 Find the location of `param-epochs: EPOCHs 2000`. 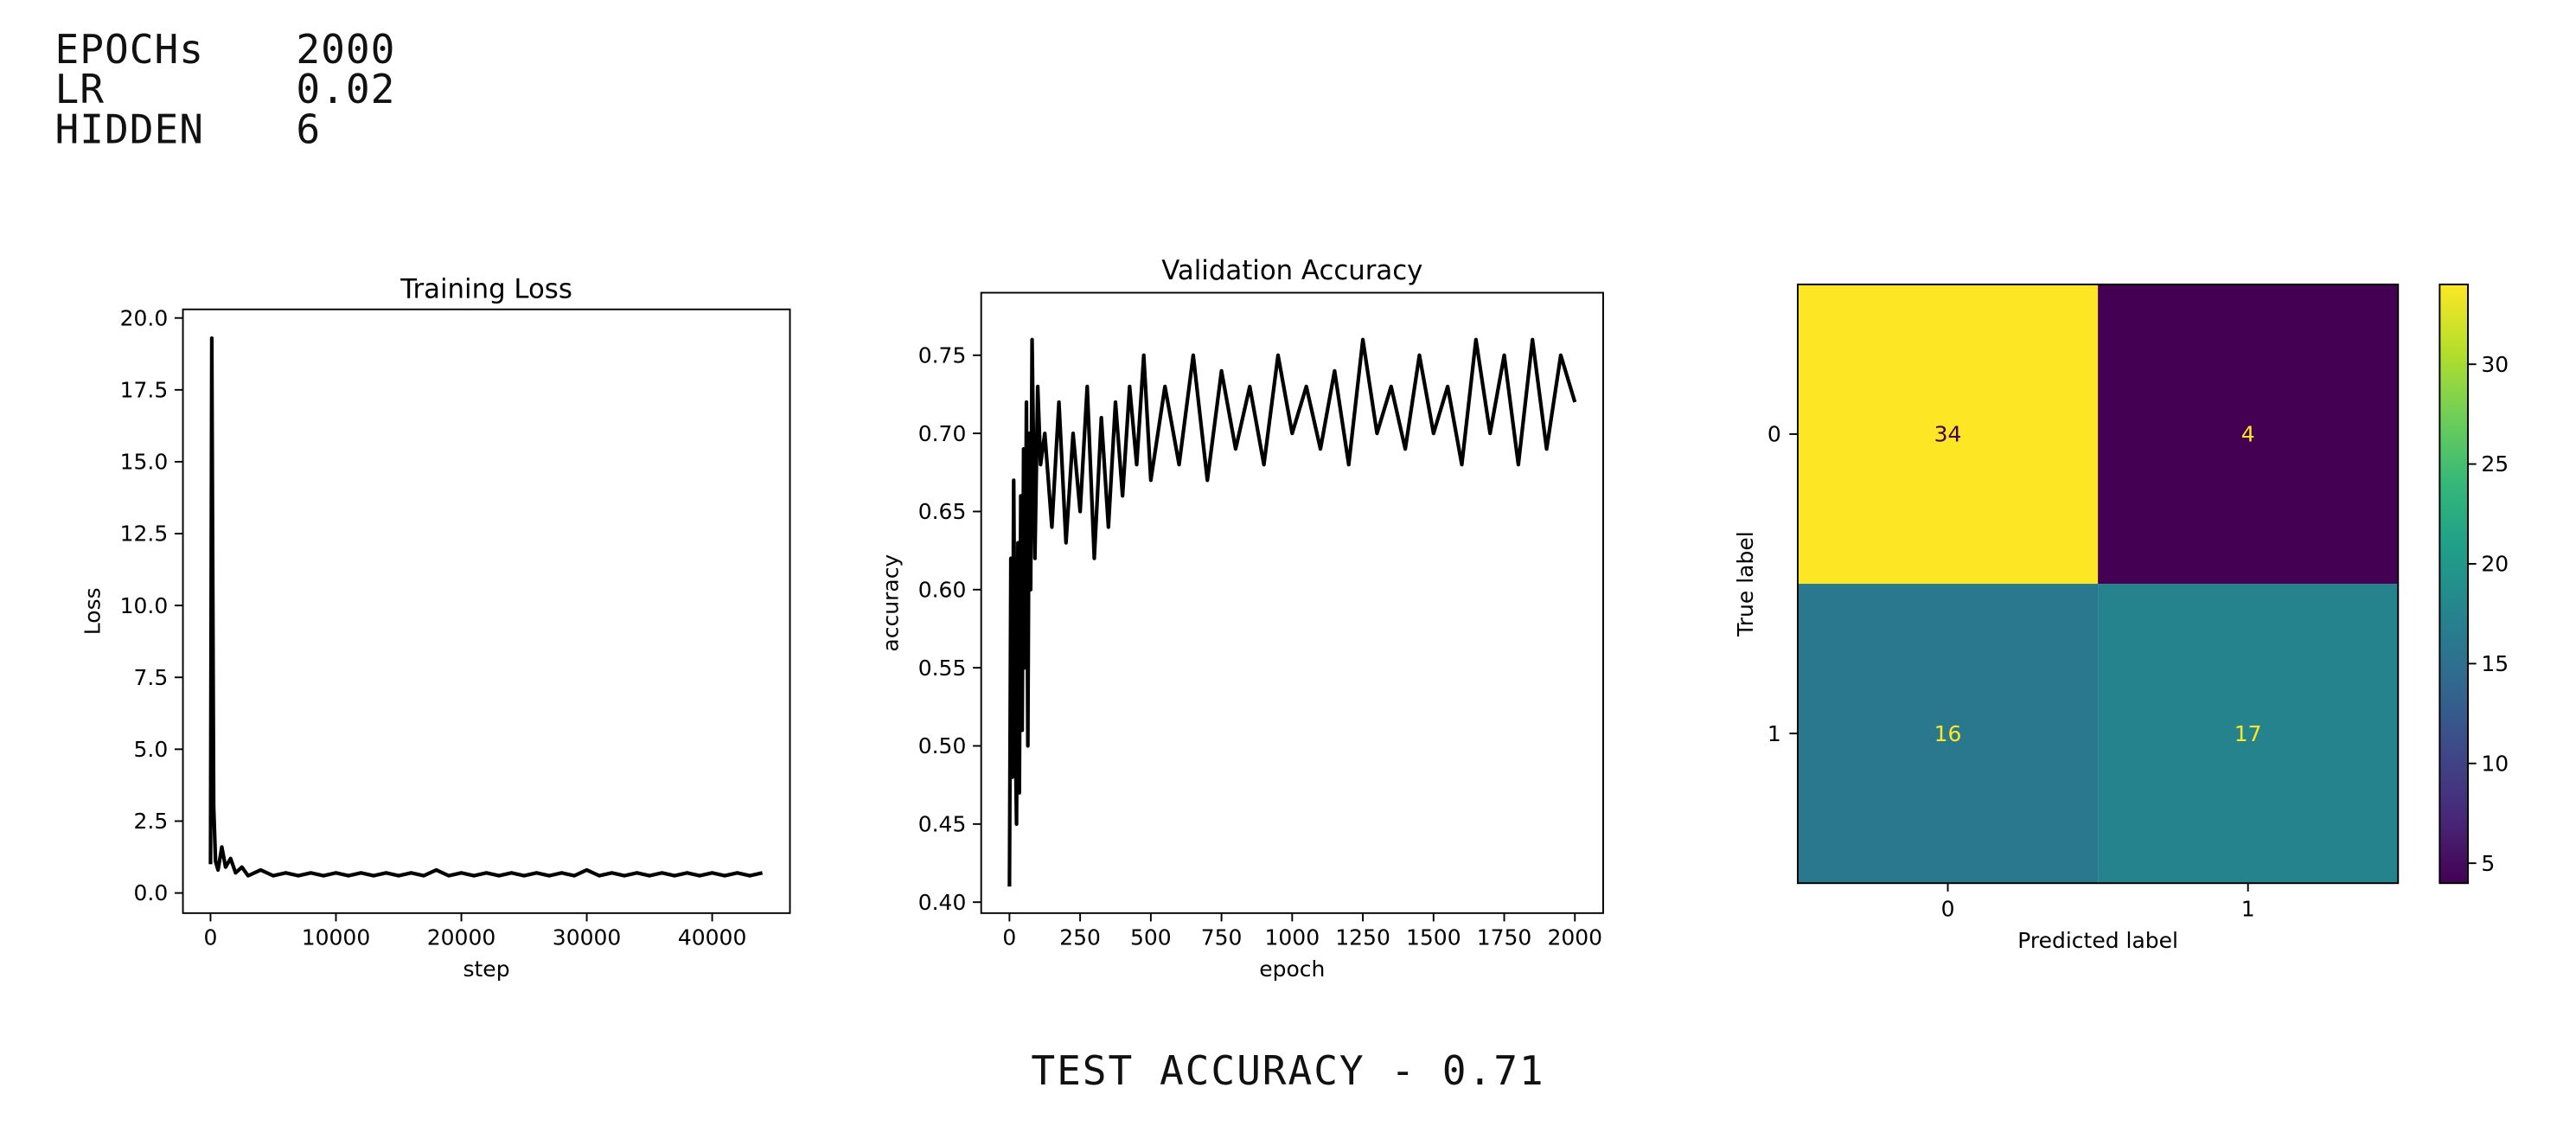

param-epochs: EPOCHs 2000 is located at coordinates (224, 50).